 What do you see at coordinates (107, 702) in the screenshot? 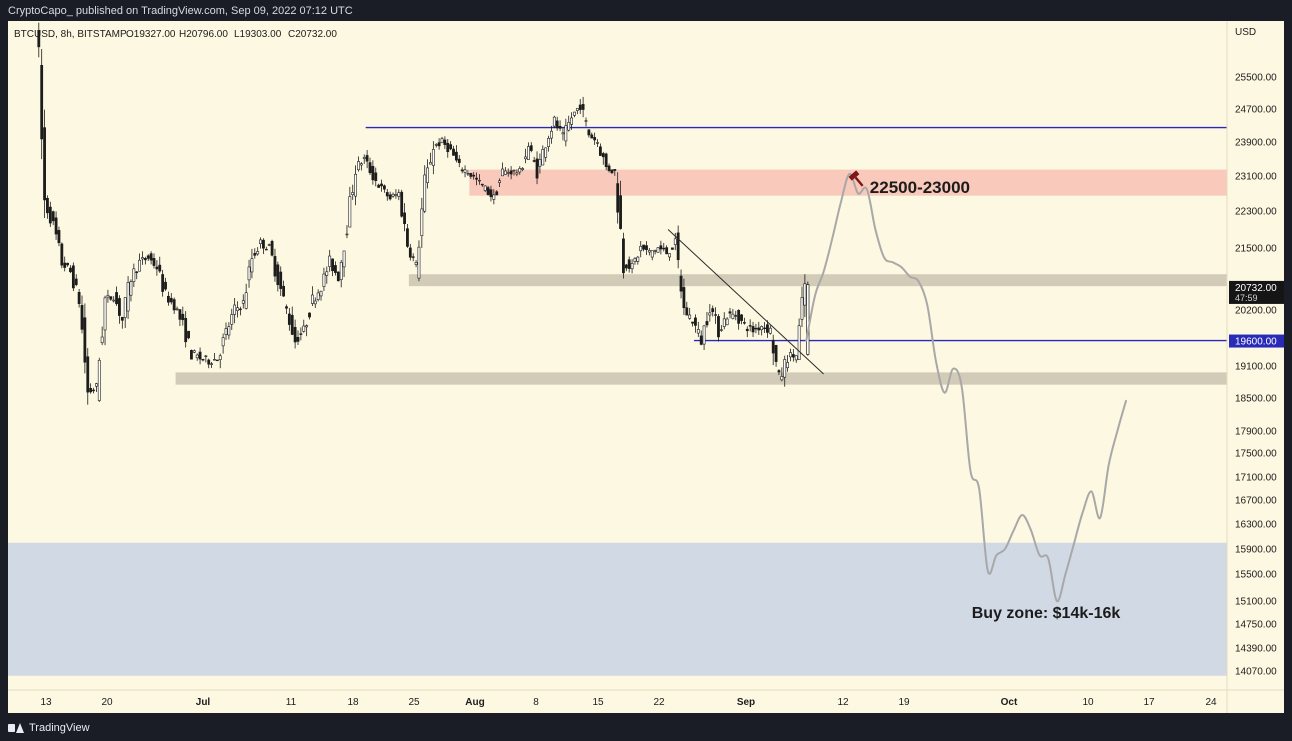
I see `x-tick-label: 20` at bounding box center [107, 702].